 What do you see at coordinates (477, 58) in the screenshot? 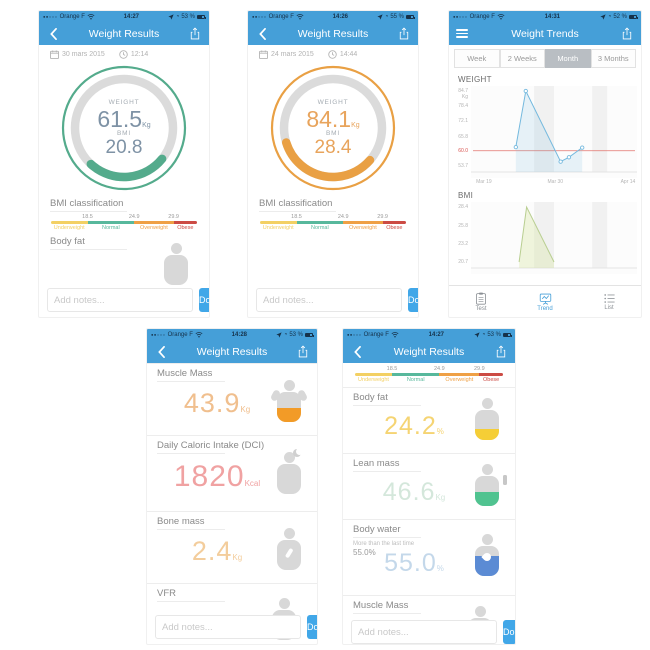
I see `range-tab-week: Week` at bounding box center [477, 58].